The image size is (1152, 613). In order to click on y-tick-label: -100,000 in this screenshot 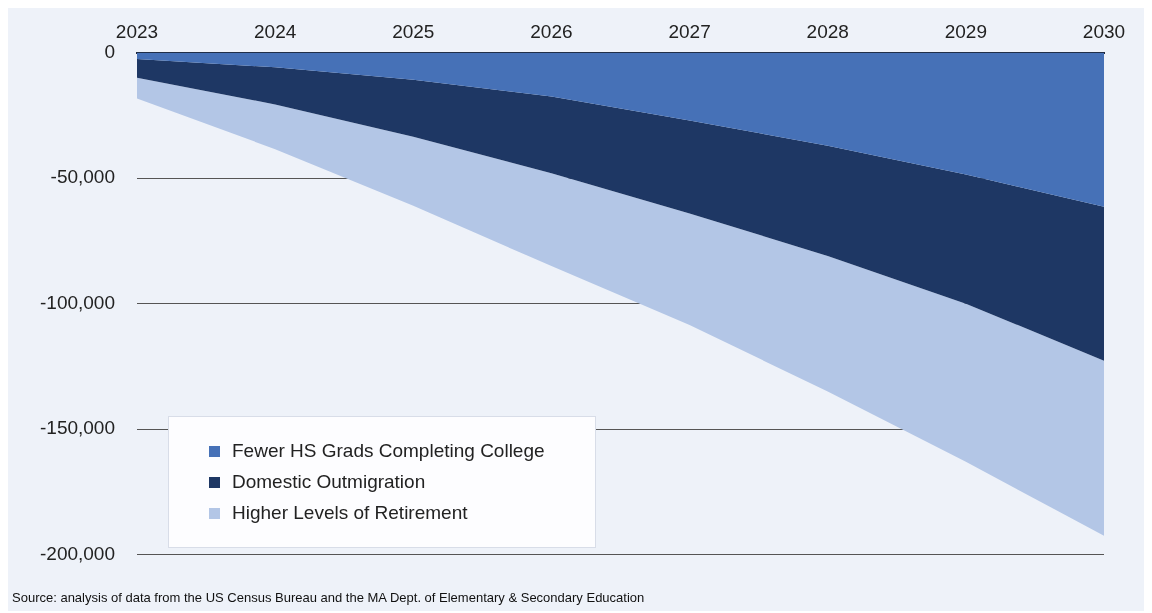, I will do `click(77, 302)`.